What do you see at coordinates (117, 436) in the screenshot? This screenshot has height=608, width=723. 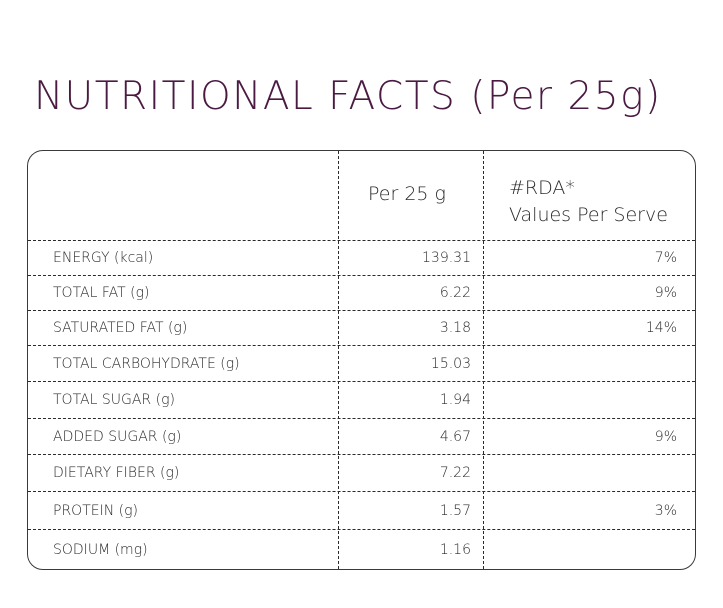 I see `nutrient-name: ADDED SUGAR (g)` at bounding box center [117, 436].